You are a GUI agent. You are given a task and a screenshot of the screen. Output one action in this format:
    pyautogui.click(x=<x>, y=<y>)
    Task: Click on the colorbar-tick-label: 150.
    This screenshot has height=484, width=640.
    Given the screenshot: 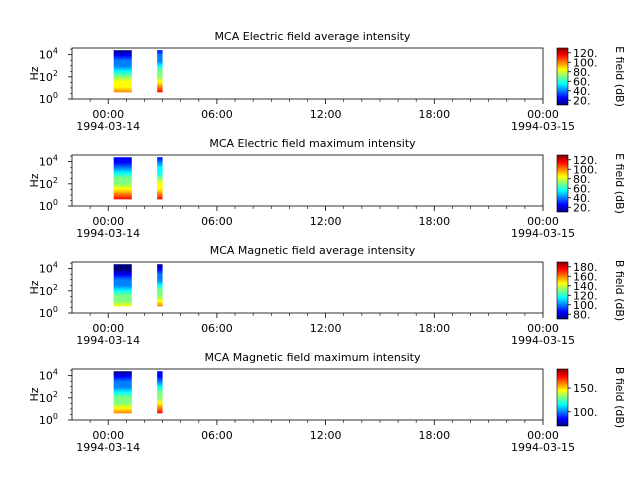 What is the action you would take?
    pyautogui.click(x=585, y=388)
    